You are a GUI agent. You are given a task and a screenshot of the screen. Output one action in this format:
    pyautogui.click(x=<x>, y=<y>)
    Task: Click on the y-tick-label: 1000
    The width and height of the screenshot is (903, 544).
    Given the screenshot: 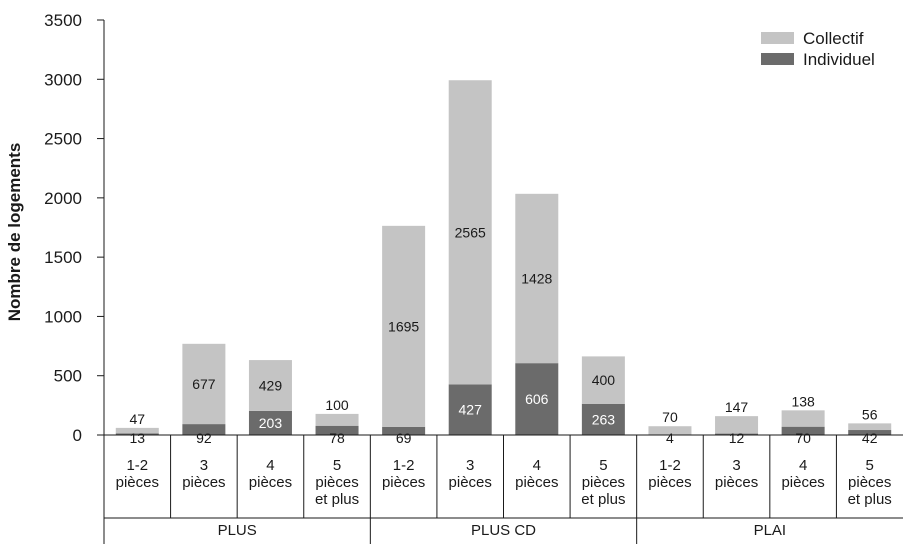 What is the action you would take?
    pyautogui.click(x=63, y=316)
    